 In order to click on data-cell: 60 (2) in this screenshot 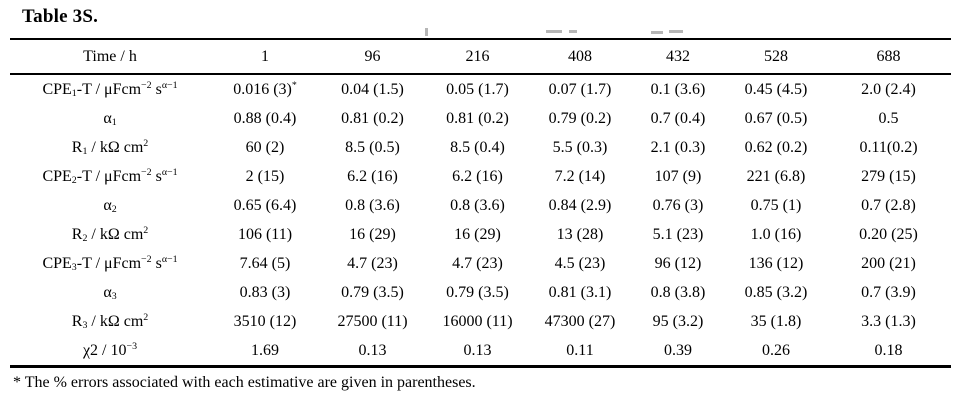, I will do `click(265, 147)`.